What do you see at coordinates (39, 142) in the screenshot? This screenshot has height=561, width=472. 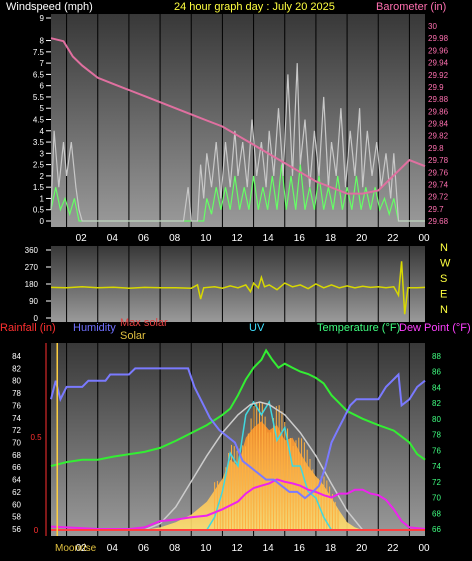 I see `wind-tick-label: 3.5` at bounding box center [39, 142].